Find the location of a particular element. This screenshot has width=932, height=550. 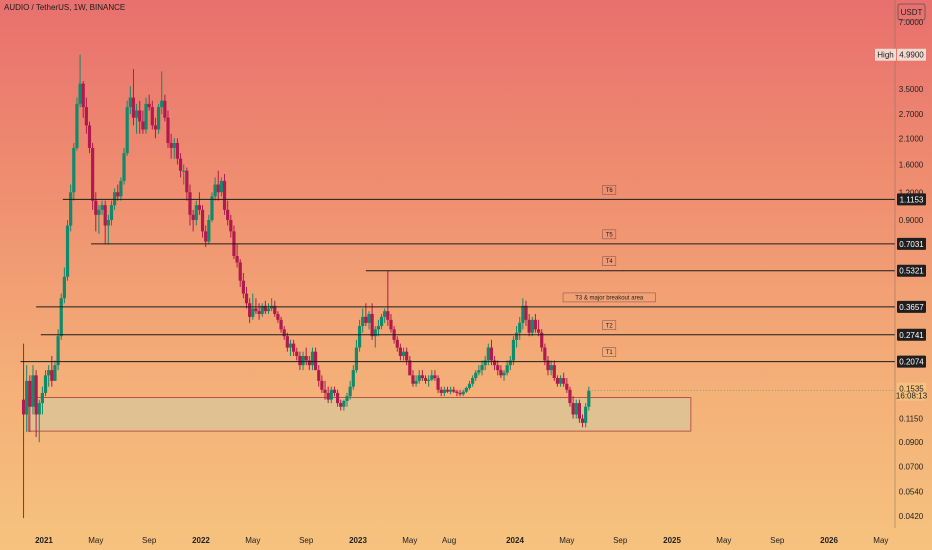

countdown-label: 16:08:13 is located at coordinates (912, 396).